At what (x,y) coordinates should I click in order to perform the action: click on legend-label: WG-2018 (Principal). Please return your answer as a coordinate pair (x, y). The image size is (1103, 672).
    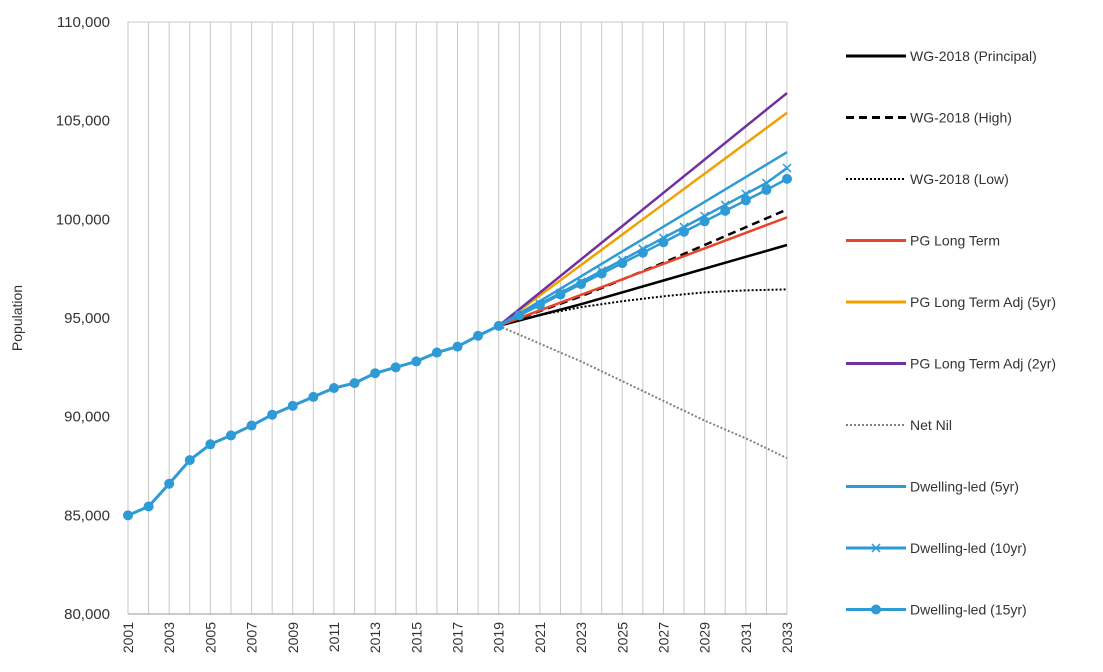
    Looking at the image, I should click on (973, 56).